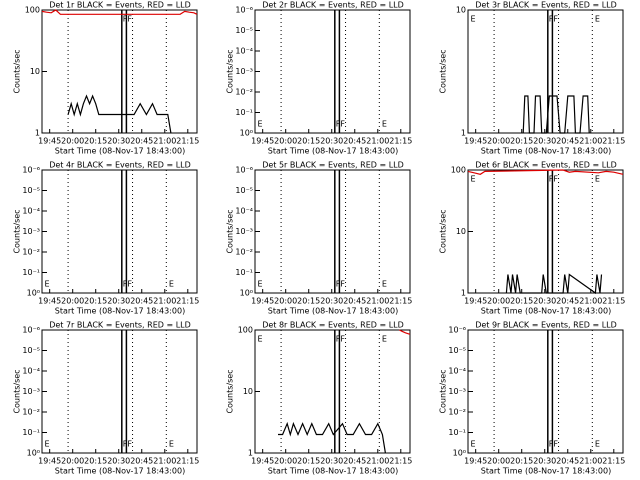 The image size is (640, 480). I want to click on chart-title: Det 4r BLACK = Events, RED = LLD, so click(120, 165).